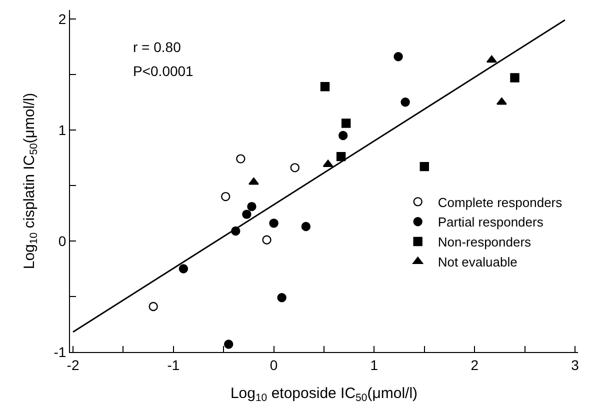 This screenshot has width=598, height=407. I want to click on y-tick-label: 2, so click(62, 18).